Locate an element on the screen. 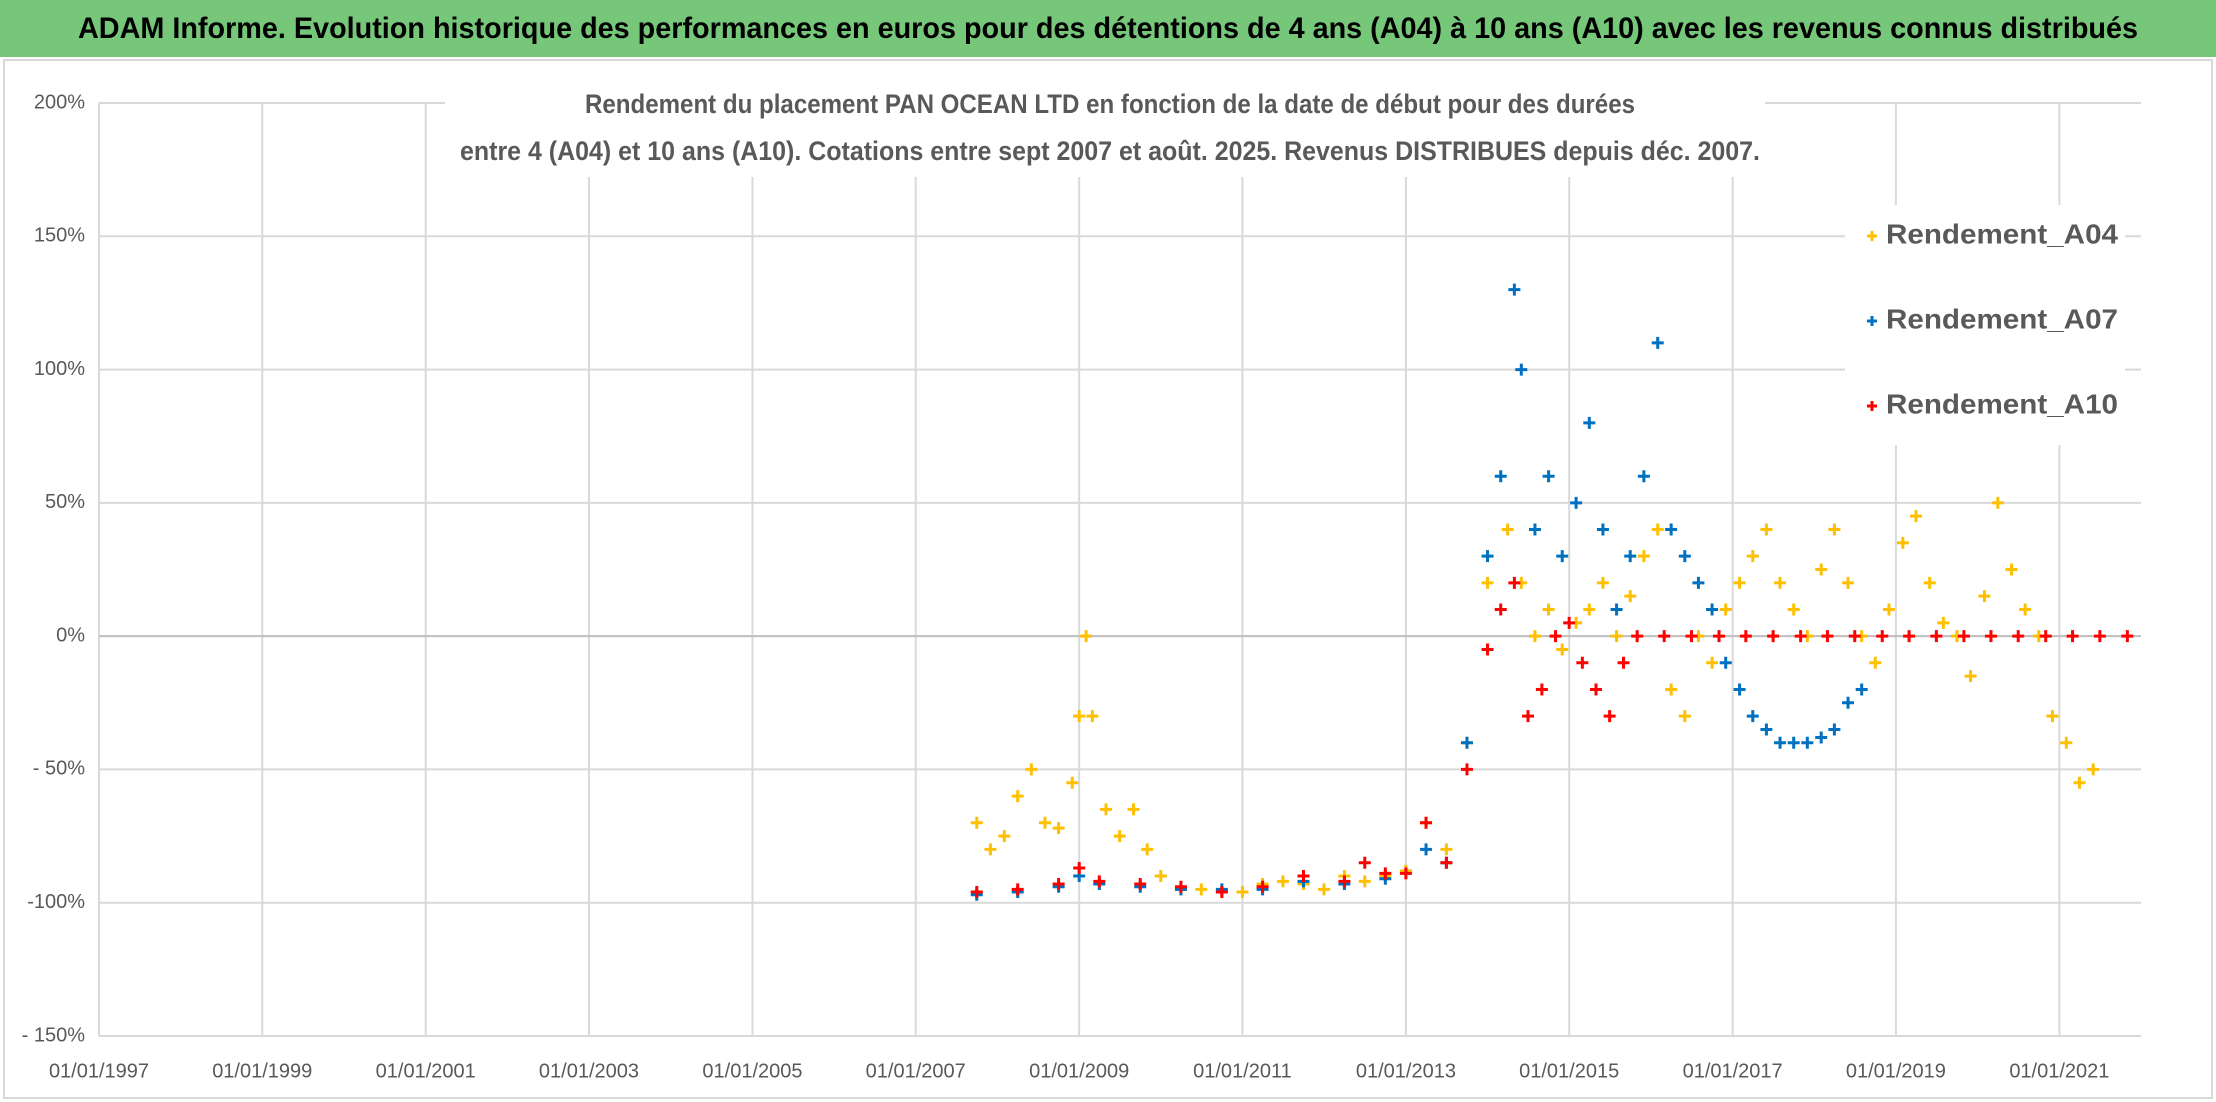 Image resolution: width=2216 pixels, height=1102 pixels. y-tick-label: - 50% is located at coordinates (59, 769).